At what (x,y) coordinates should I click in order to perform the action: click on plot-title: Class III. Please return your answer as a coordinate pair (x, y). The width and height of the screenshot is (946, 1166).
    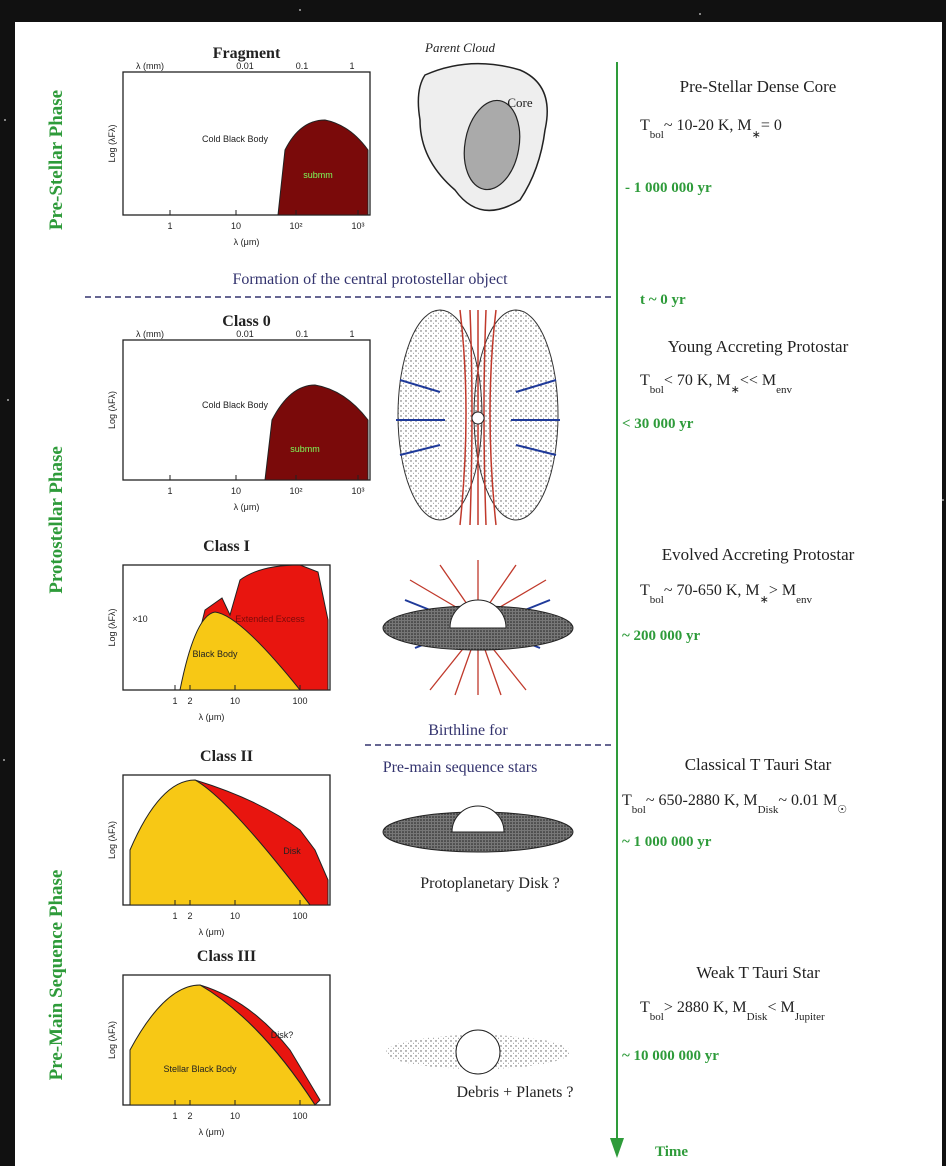
    Looking at the image, I should click on (226, 956).